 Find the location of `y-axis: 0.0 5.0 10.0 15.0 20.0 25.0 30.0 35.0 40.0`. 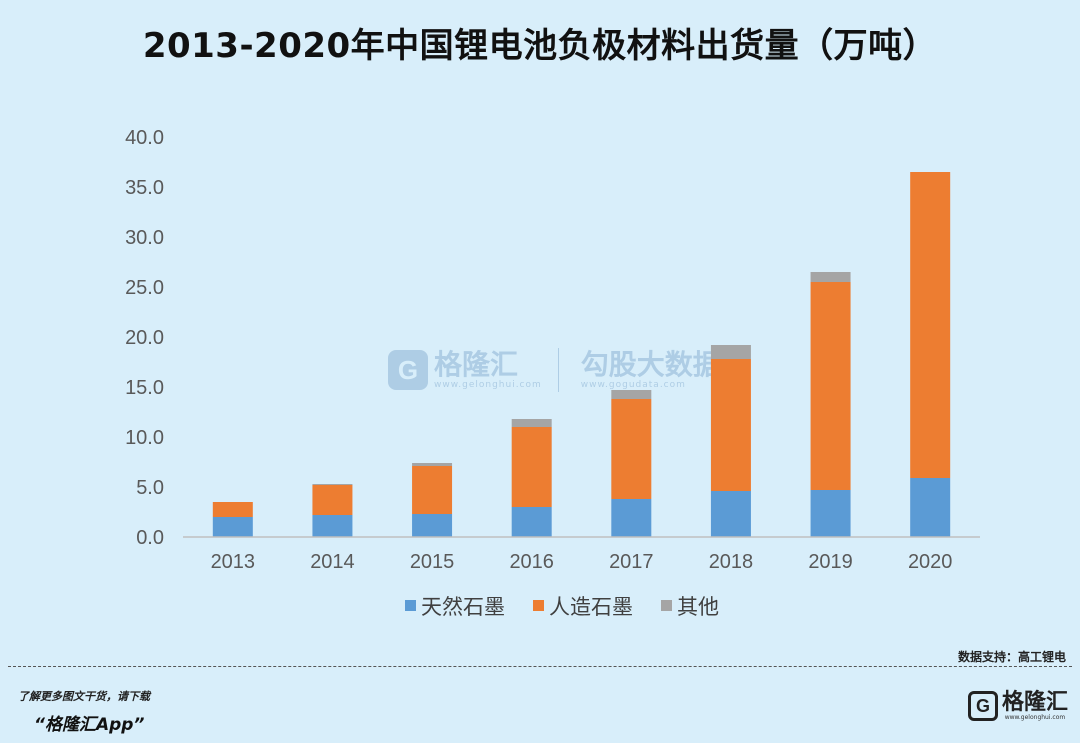

y-axis: 0.0 5.0 10.0 15.0 20.0 25.0 30.0 35.0 40.0 is located at coordinates (144, 338).